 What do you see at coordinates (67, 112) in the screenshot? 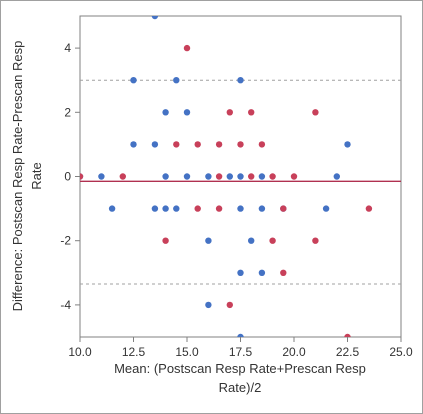
I see `y-tick-label: 2` at bounding box center [67, 112].